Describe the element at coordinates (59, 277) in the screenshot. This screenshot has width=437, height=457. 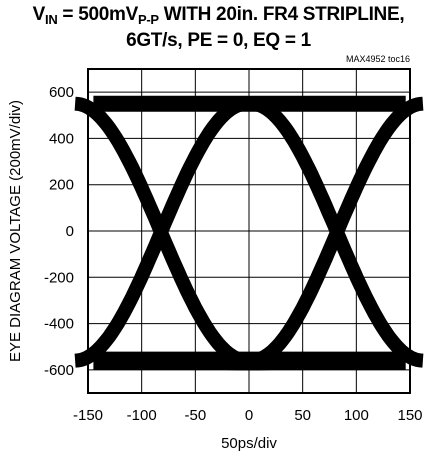
I see `y-tick-label: -200` at that location.